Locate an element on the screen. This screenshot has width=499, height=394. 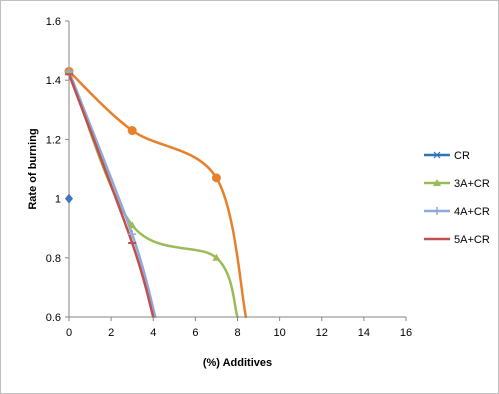
x-tick-label: 8 is located at coordinates (237, 333).